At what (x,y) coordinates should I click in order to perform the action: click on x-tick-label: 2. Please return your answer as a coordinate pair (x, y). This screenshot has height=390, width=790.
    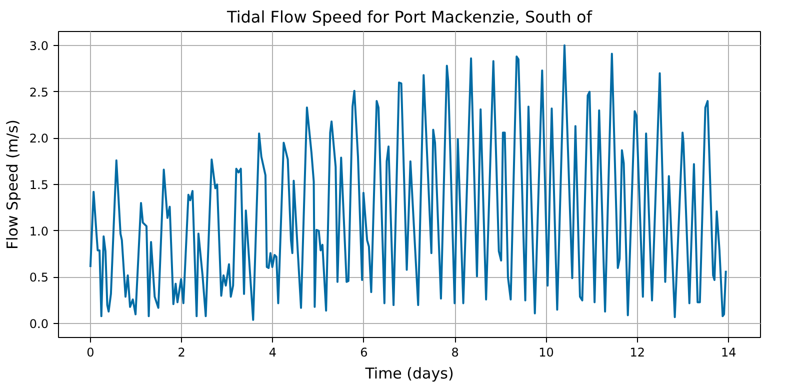
    Looking at the image, I should click on (182, 353).